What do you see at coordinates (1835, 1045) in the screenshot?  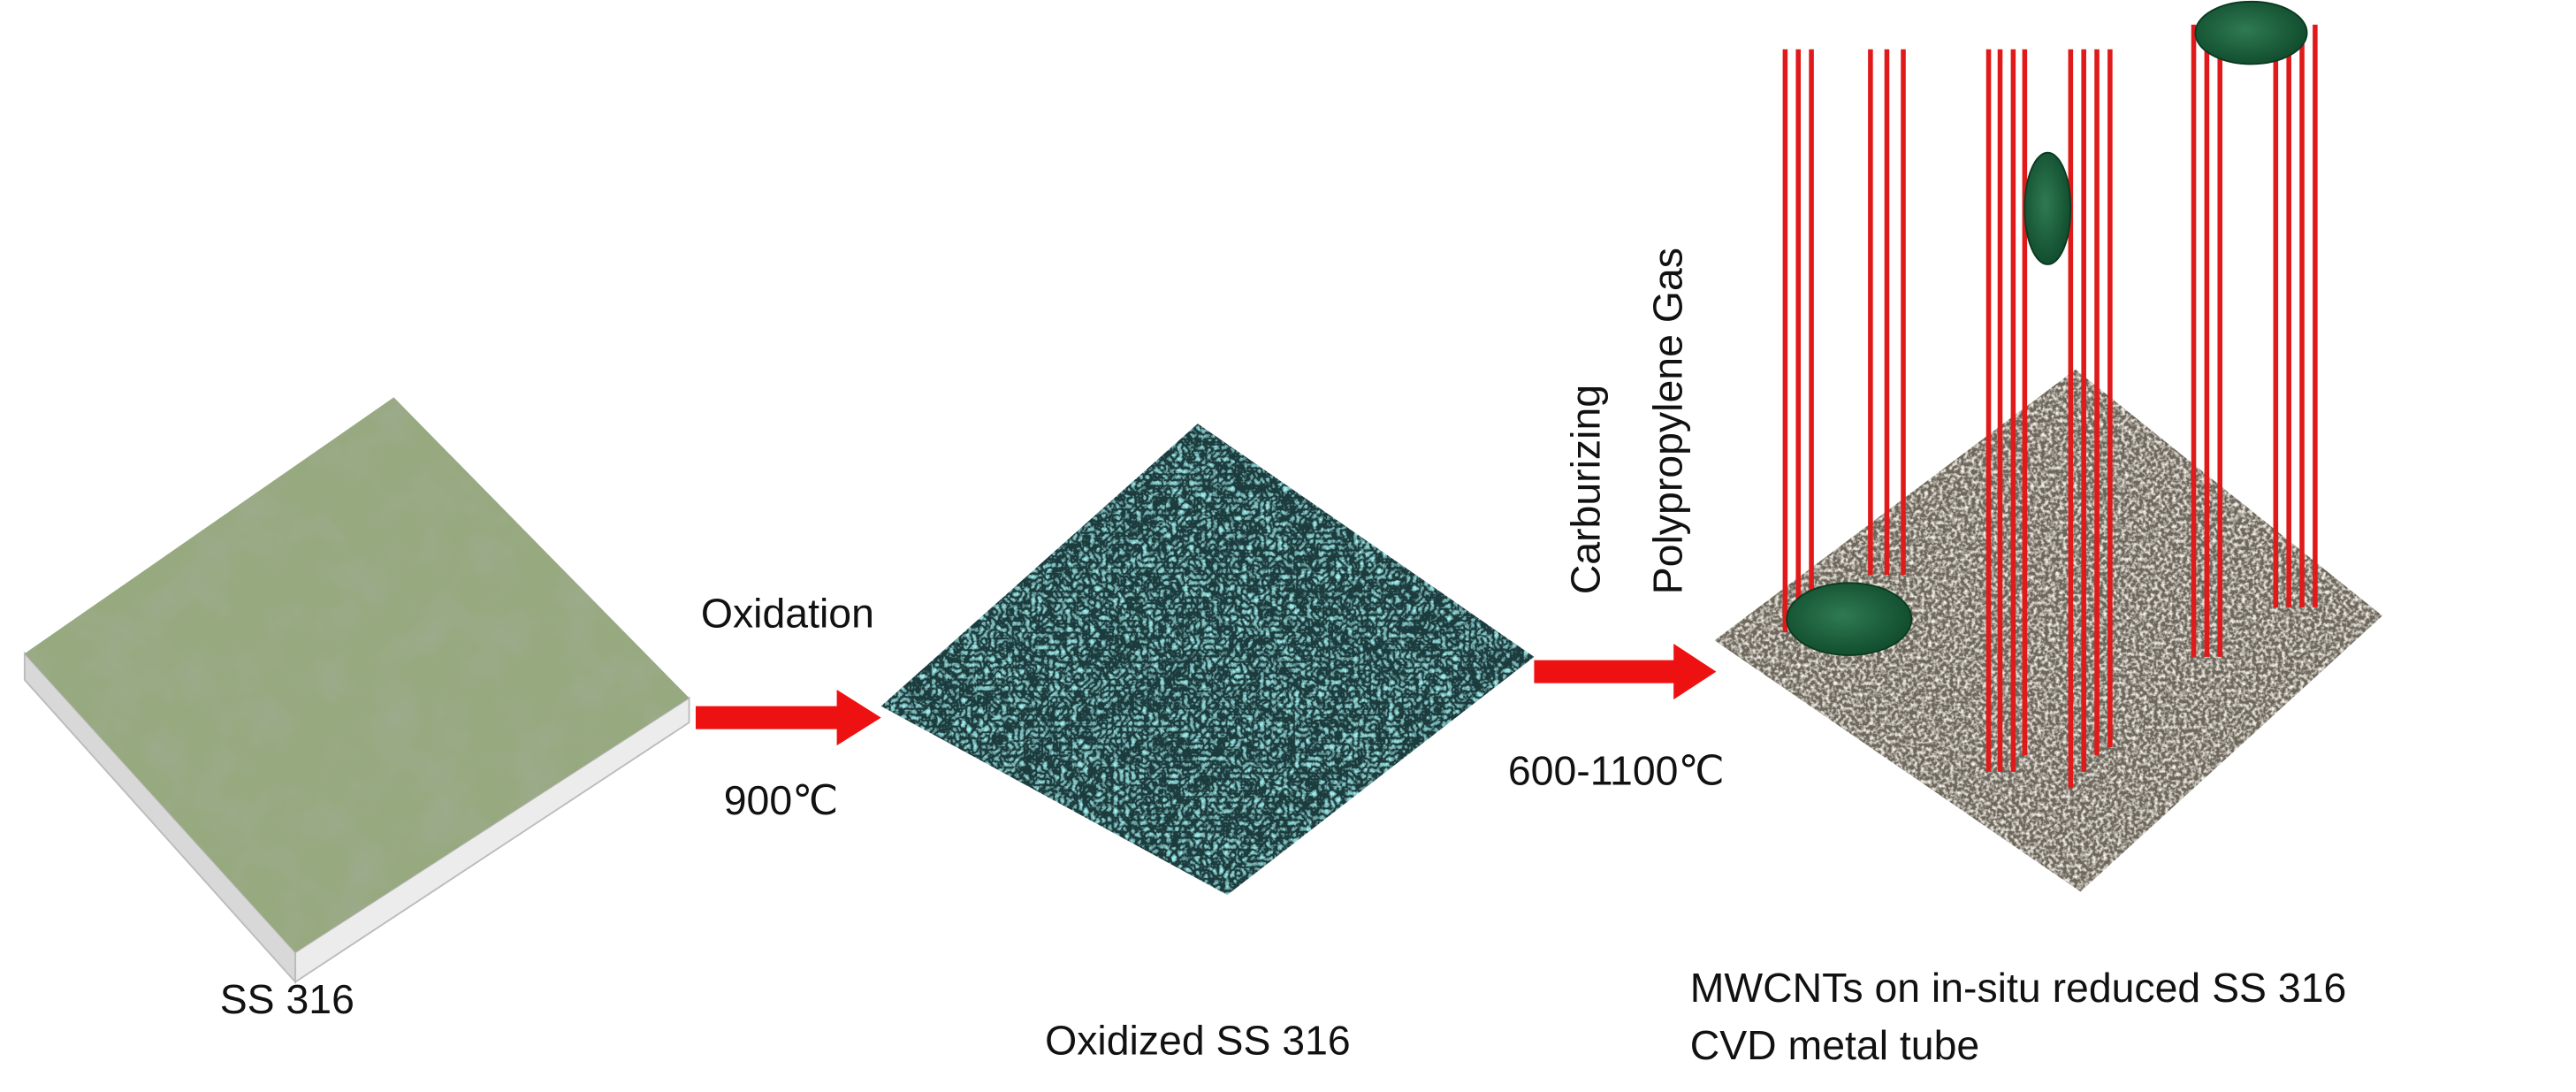 I see `product-label: CVD metal tube` at bounding box center [1835, 1045].